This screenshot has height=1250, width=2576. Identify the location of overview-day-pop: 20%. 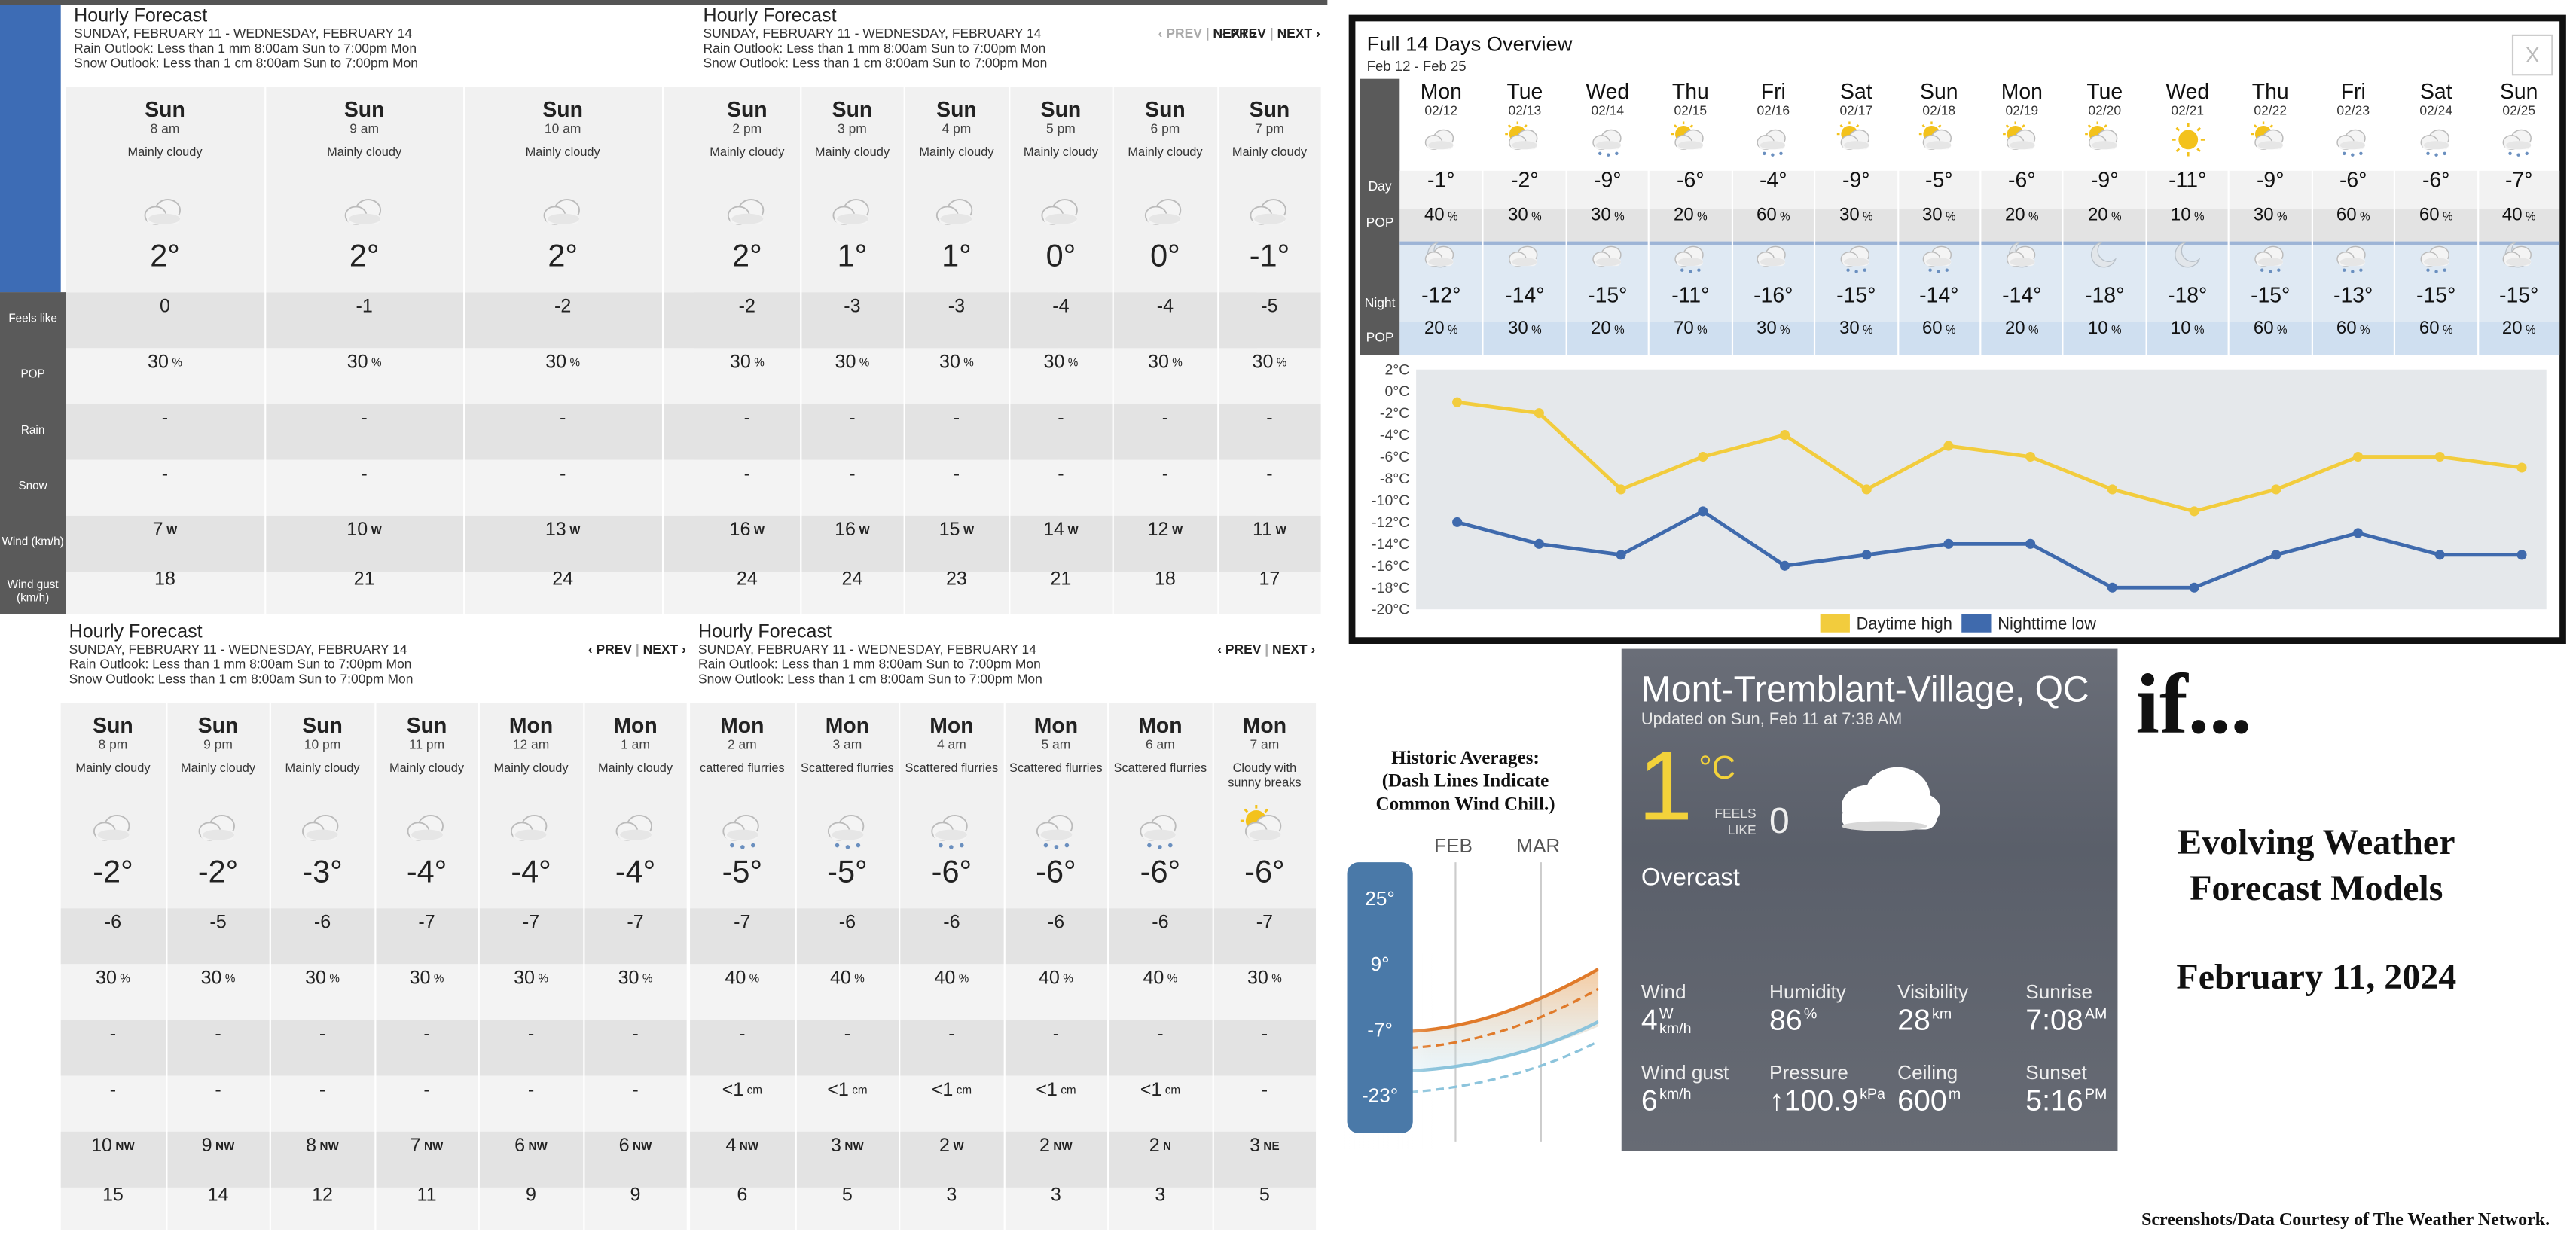
(2022, 215).